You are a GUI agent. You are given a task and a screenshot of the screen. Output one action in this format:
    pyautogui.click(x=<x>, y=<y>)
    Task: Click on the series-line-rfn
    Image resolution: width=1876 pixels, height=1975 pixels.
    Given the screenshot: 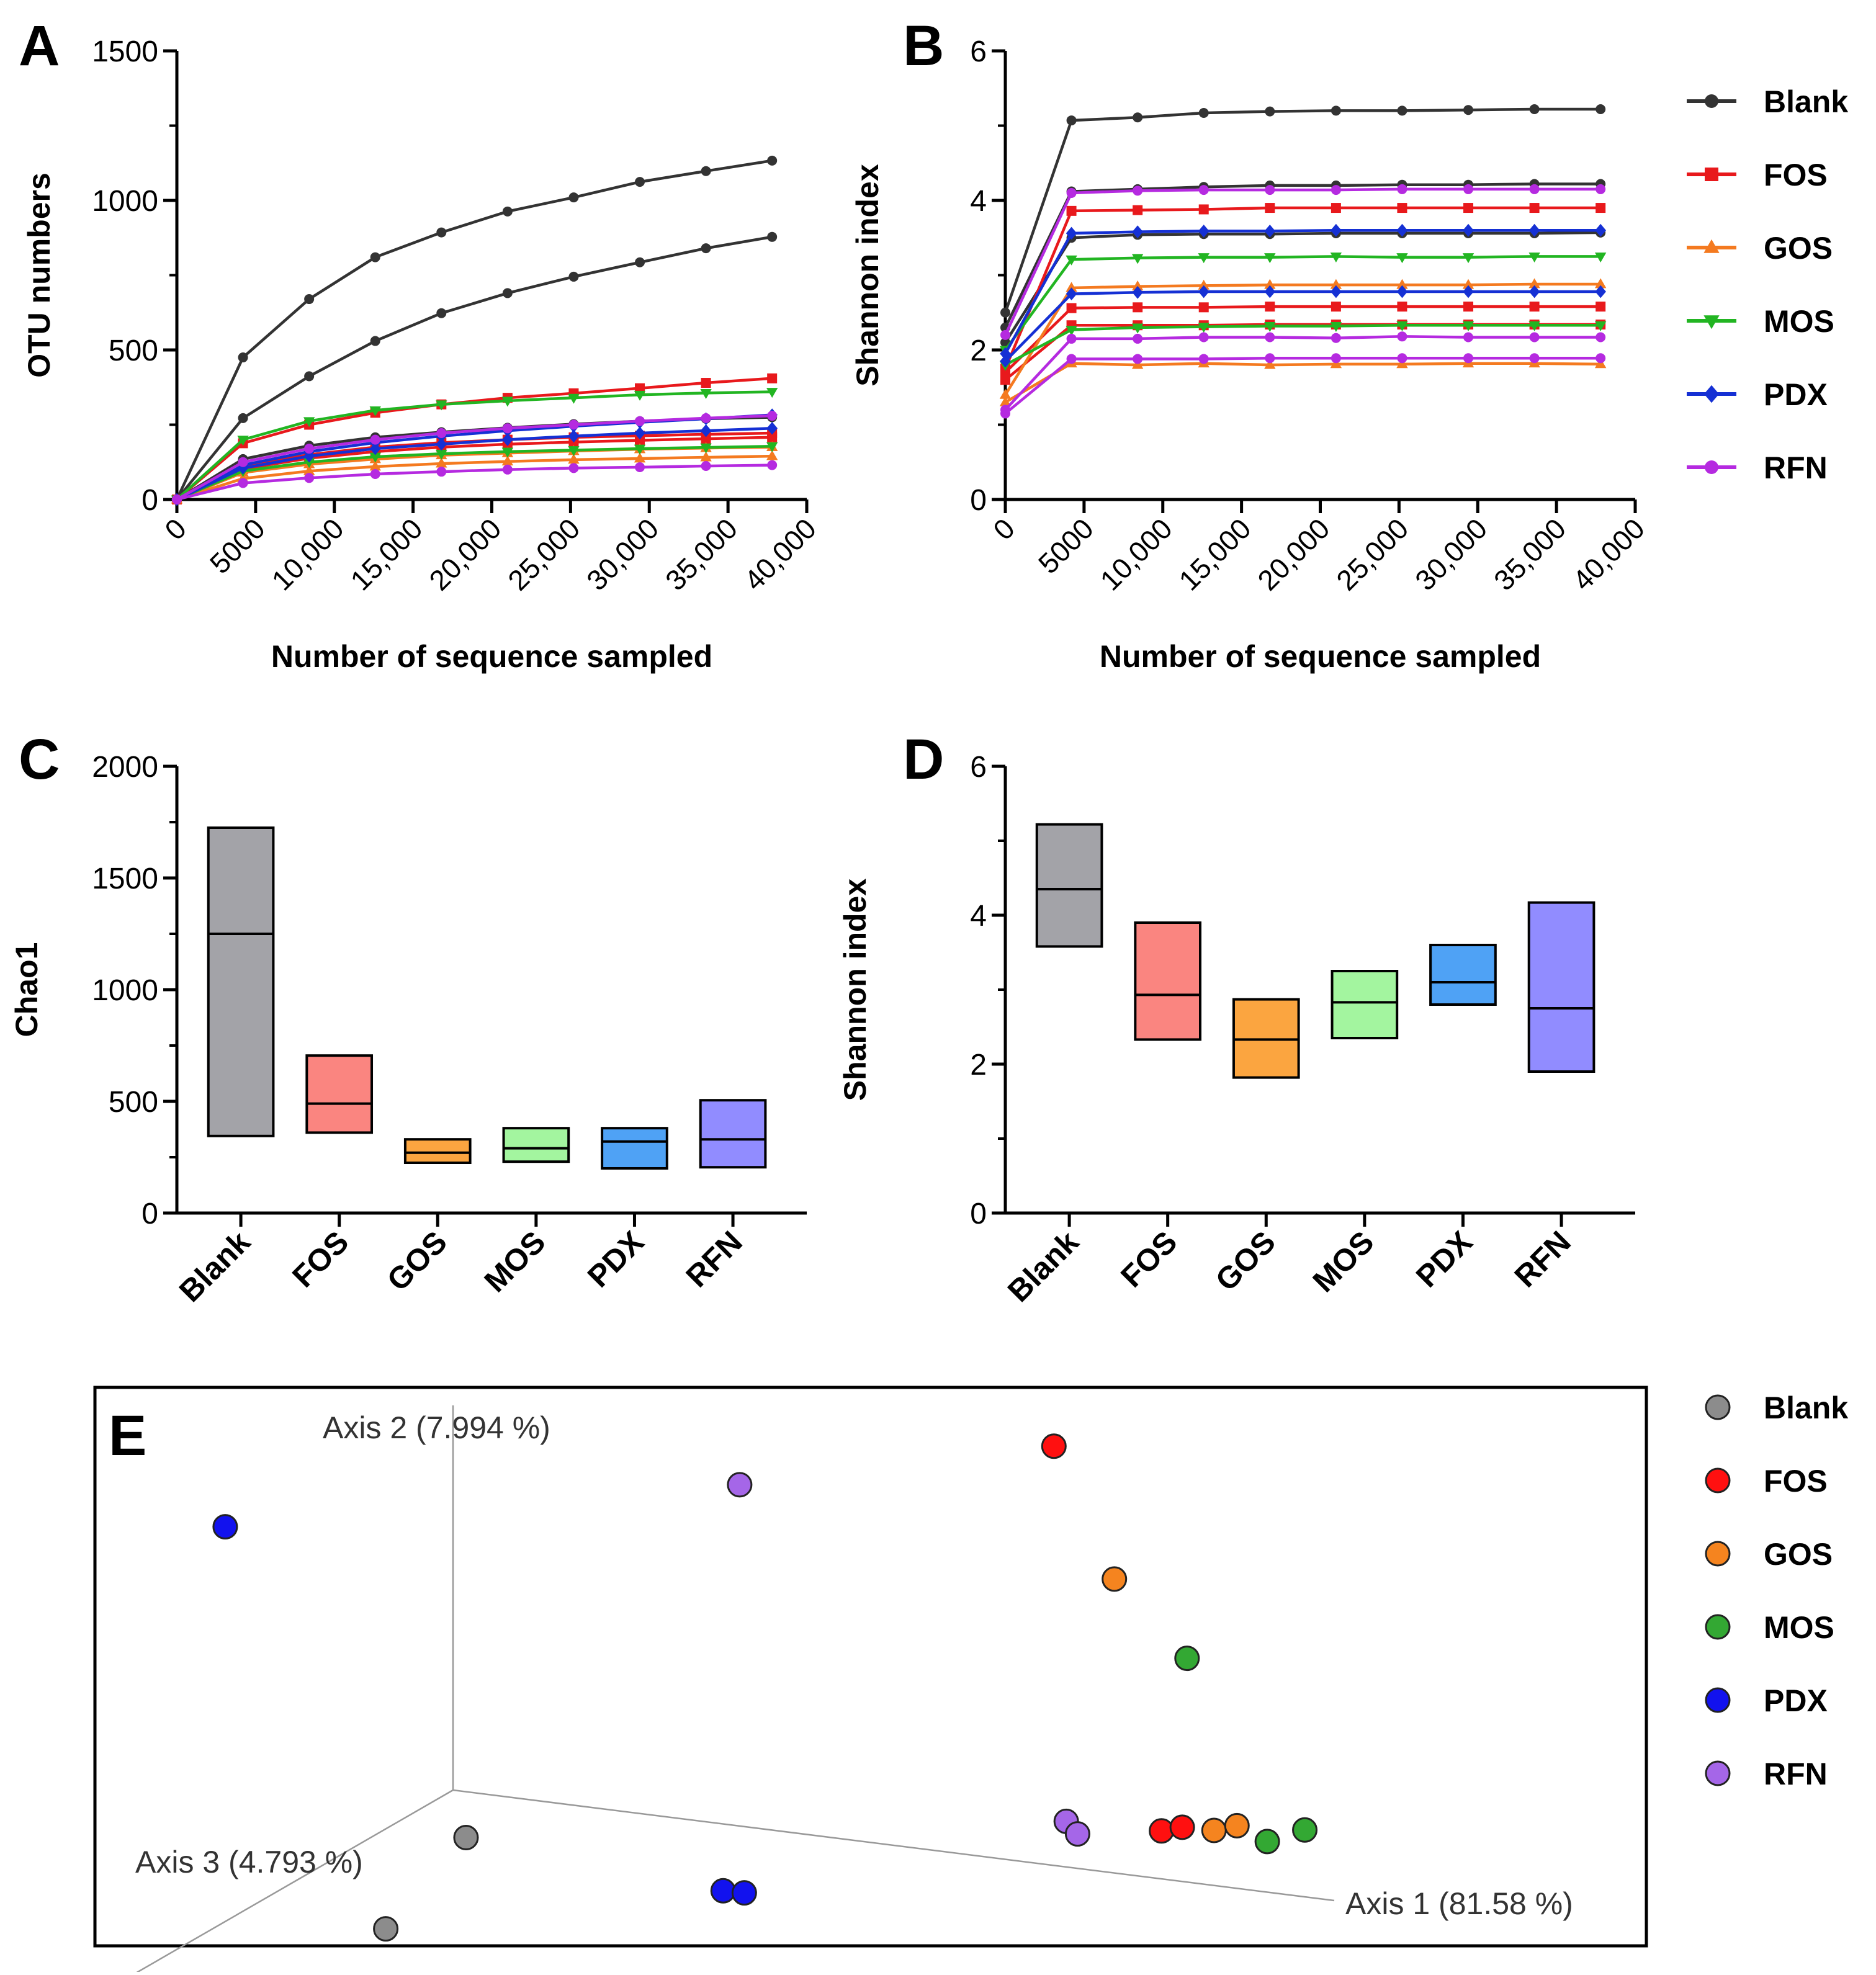 What is the action you would take?
    pyautogui.click(x=1302, y=373)
    